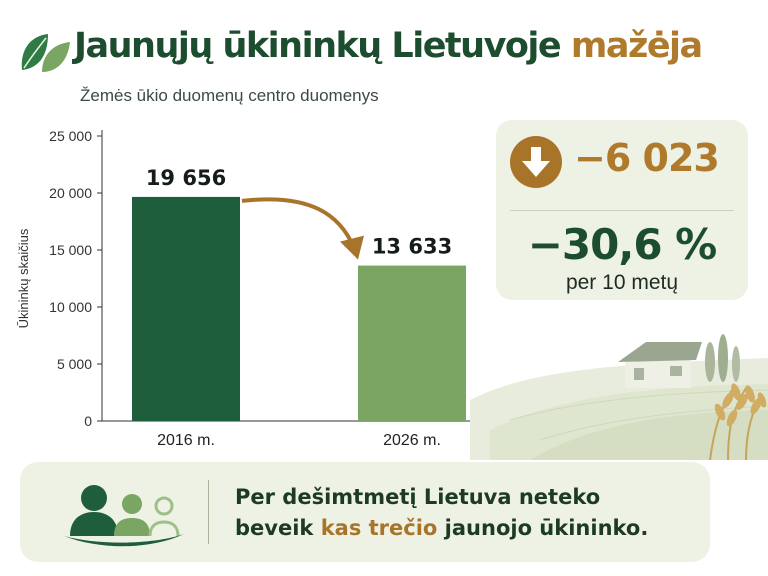  I want to click on summary-line-2-suffix: jaunojo ūkininko., so click(543, 528).